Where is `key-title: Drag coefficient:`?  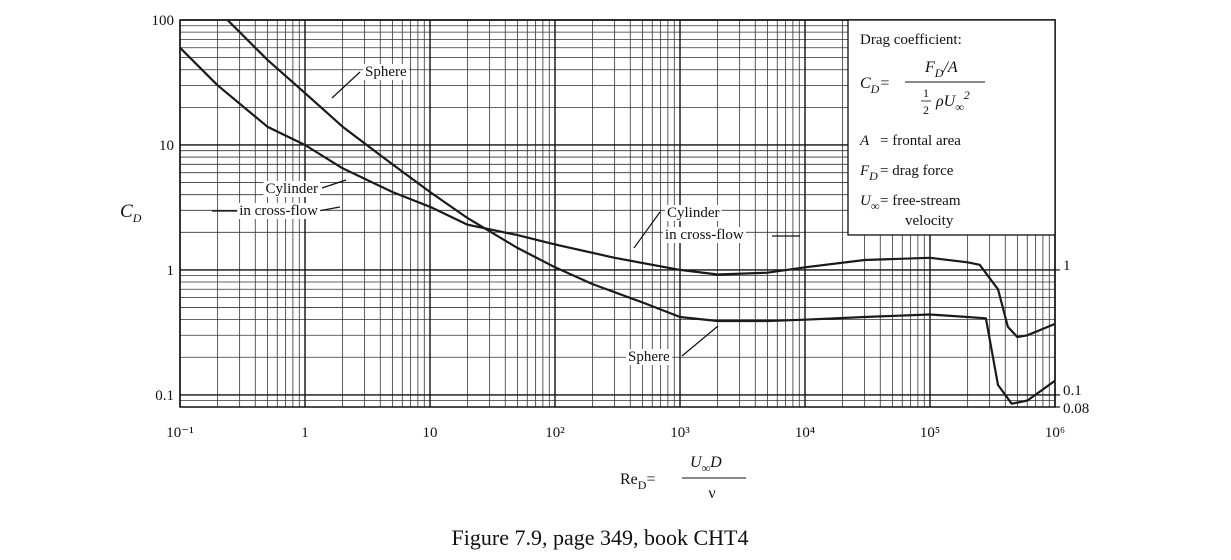
key-title: Drag coefficient: is located at coordinates (911, 40).